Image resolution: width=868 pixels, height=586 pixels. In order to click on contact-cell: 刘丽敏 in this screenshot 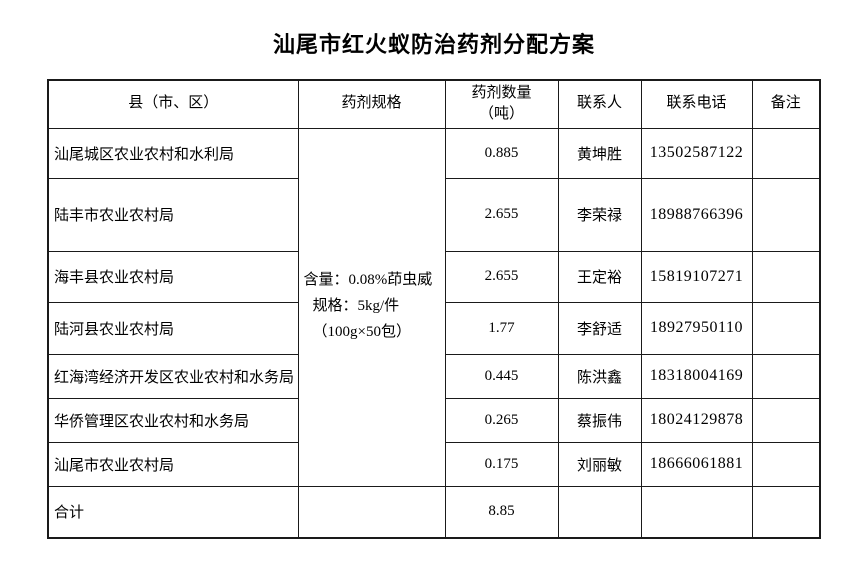, I will do `click(599, 464)`.